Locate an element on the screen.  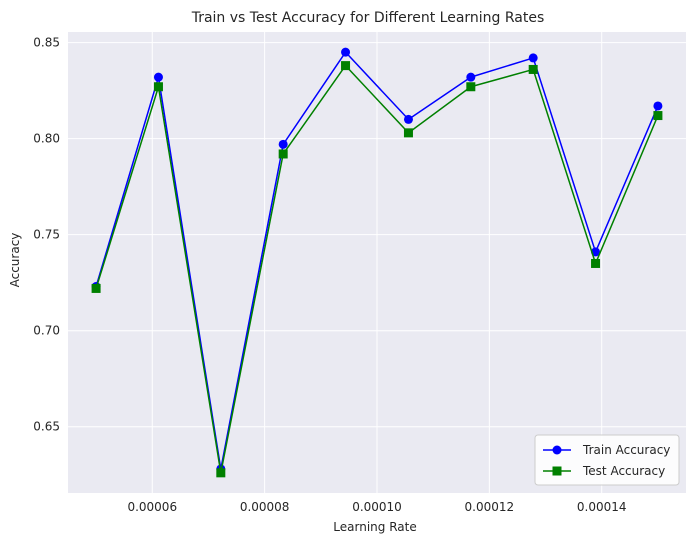
legend-train-label: Train Accuracy is located at coordinates (626, 450).